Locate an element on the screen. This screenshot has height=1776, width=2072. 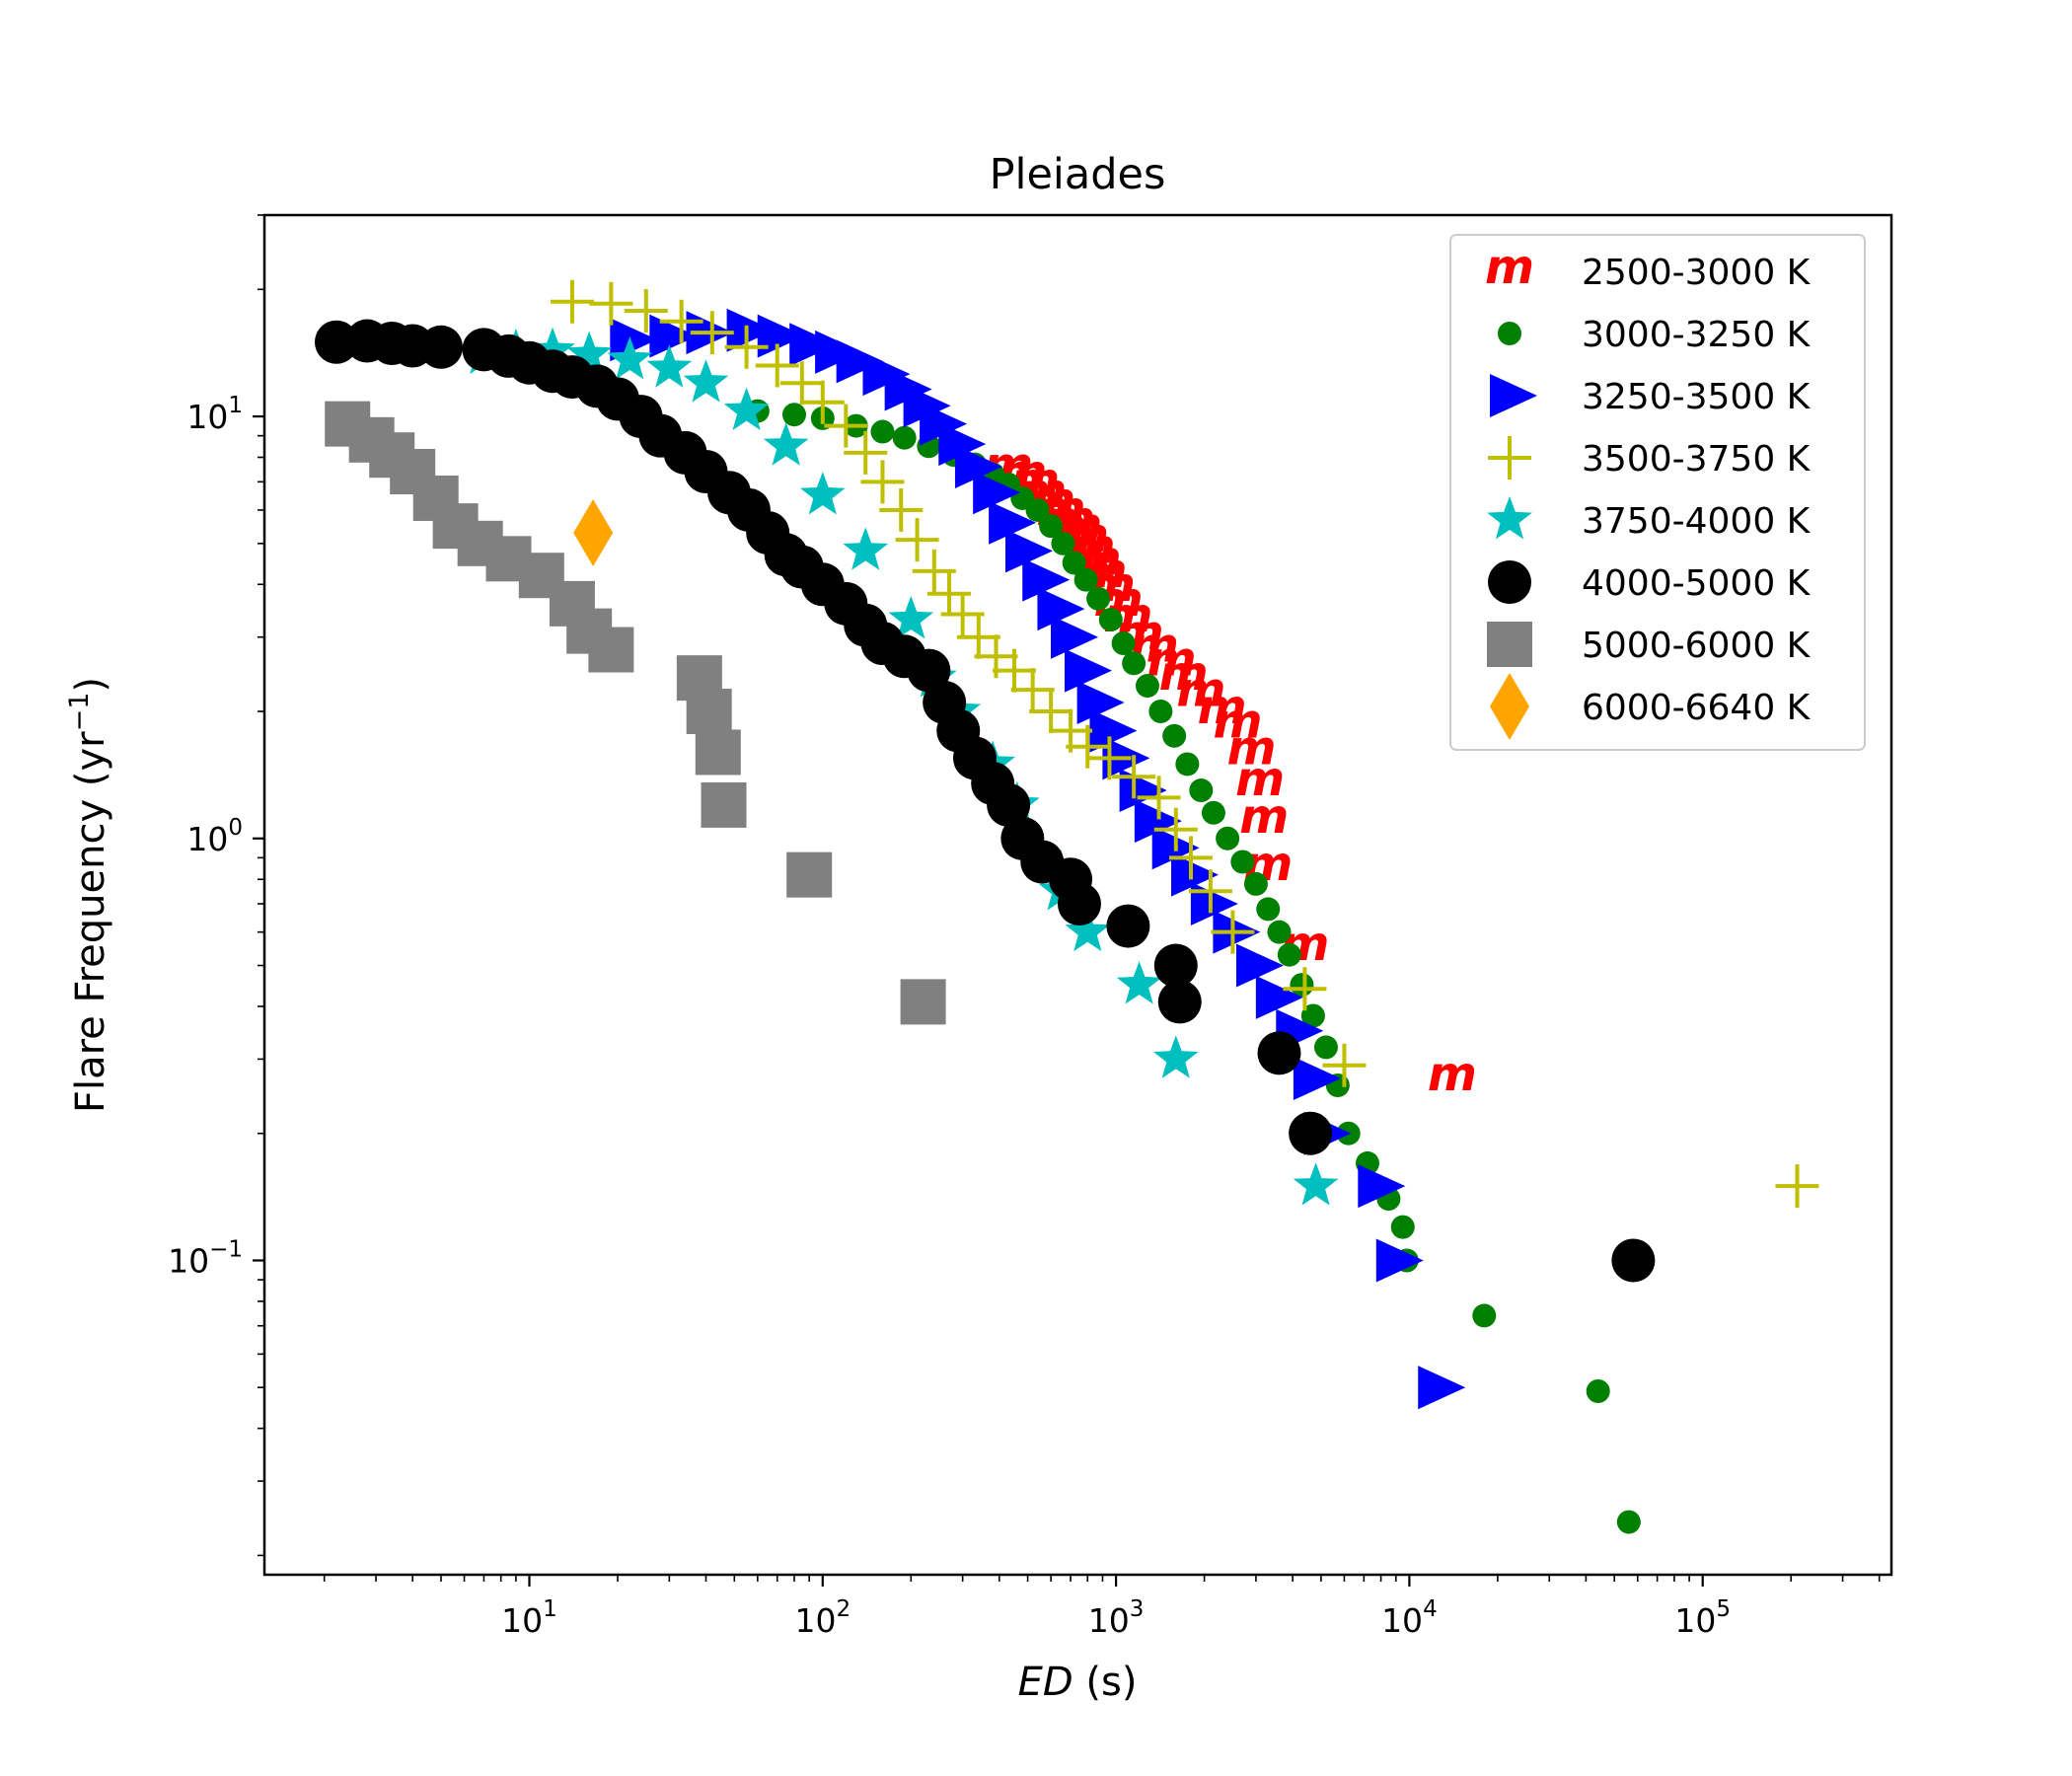
legend-label: 5000-6000 K is located at coordinates (1697, 646).